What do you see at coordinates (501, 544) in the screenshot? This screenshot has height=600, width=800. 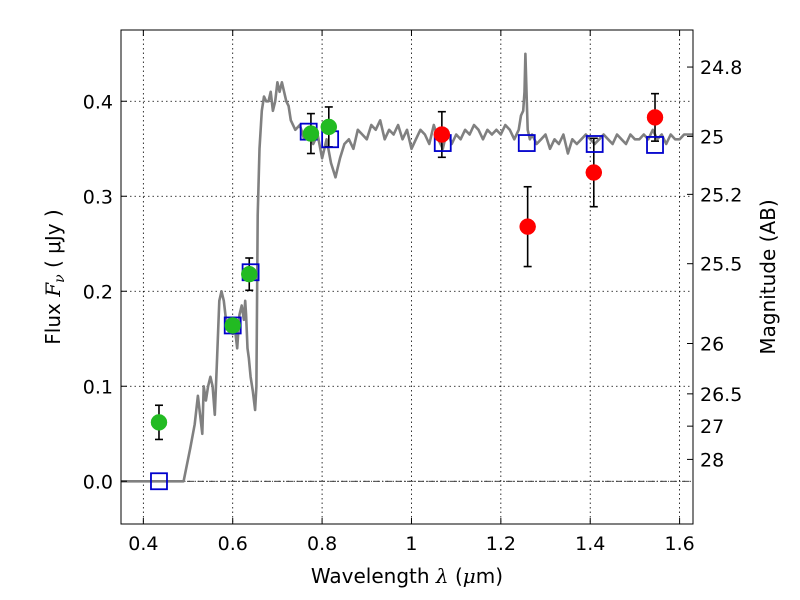 I see `x-tick-label: 1.2` at bounding box center [501, 544].